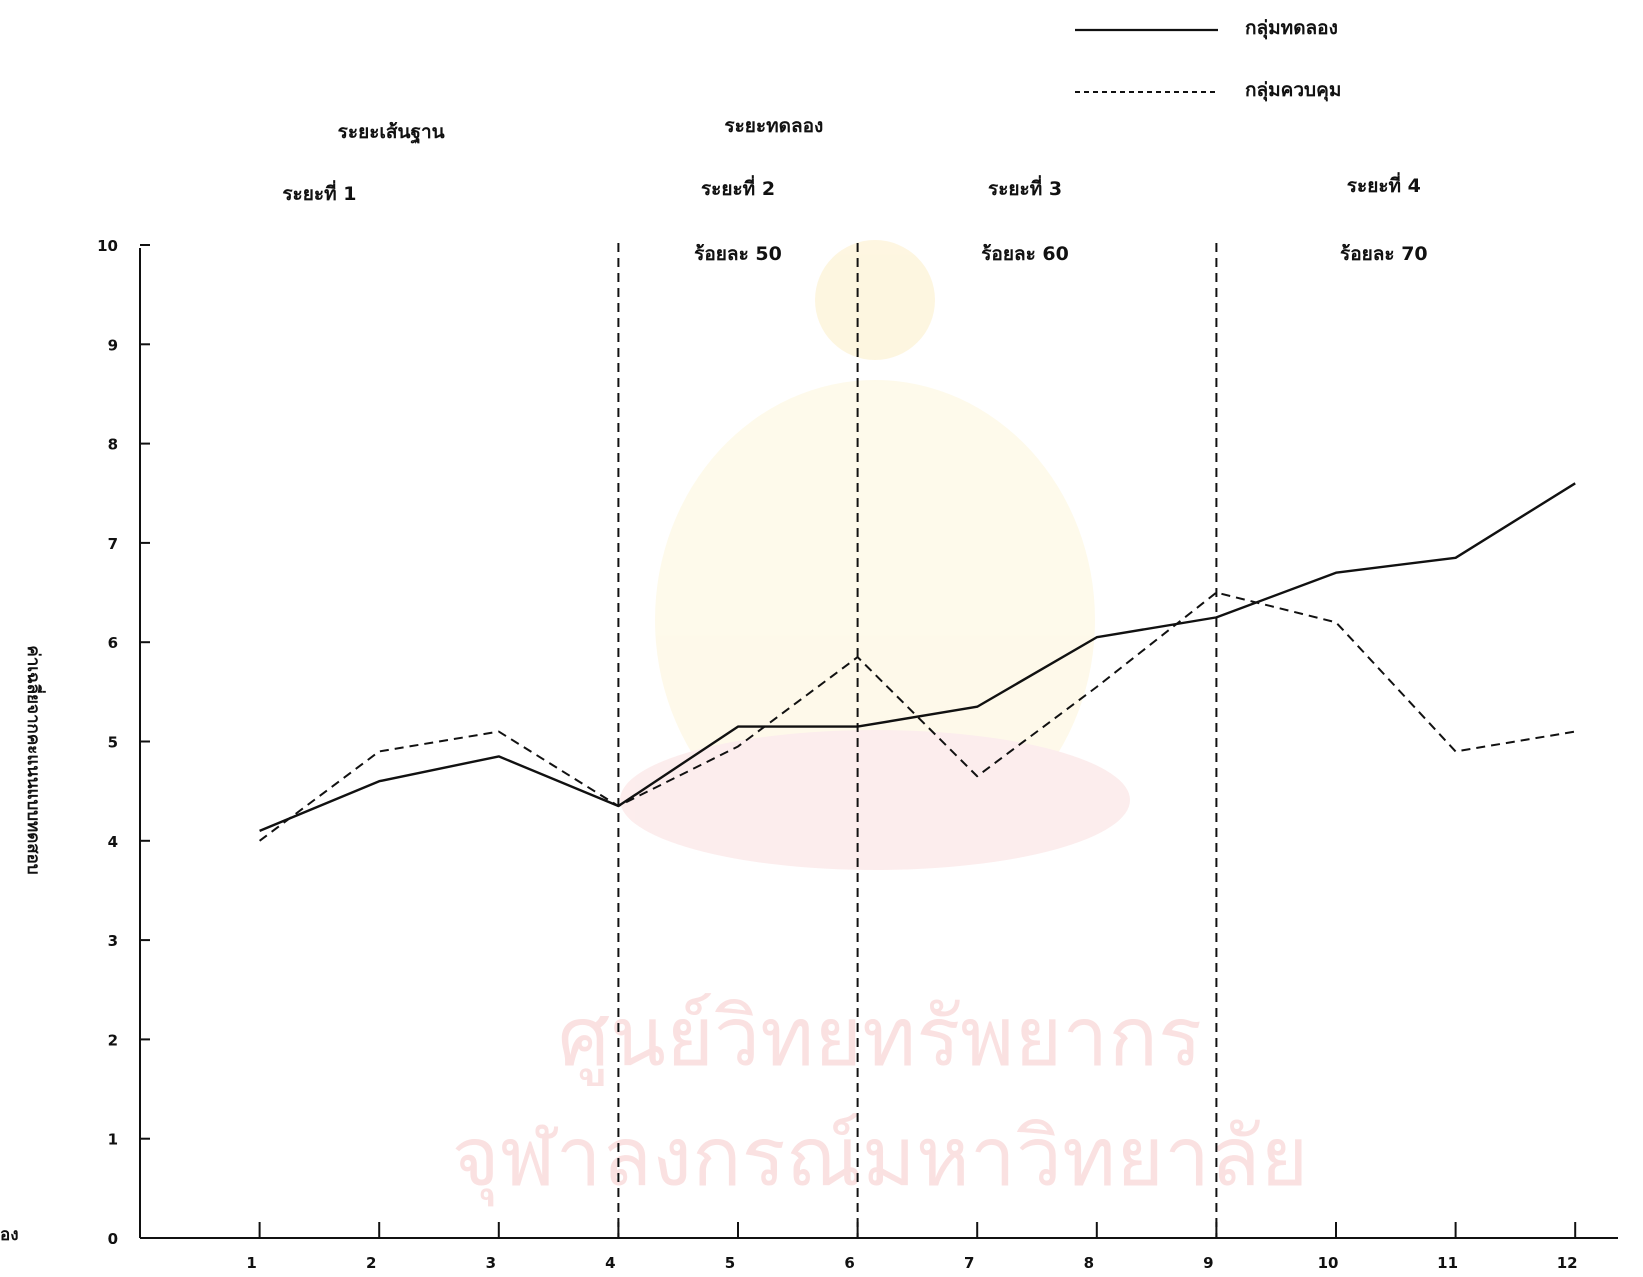 This screenshot has width=1643, height=1277. Describe the element at coordinates (912, 1247) in the screenshot. I see `x-ticks: 1 2 3 4 5 6 7 8 9 10 11 12` at that location.